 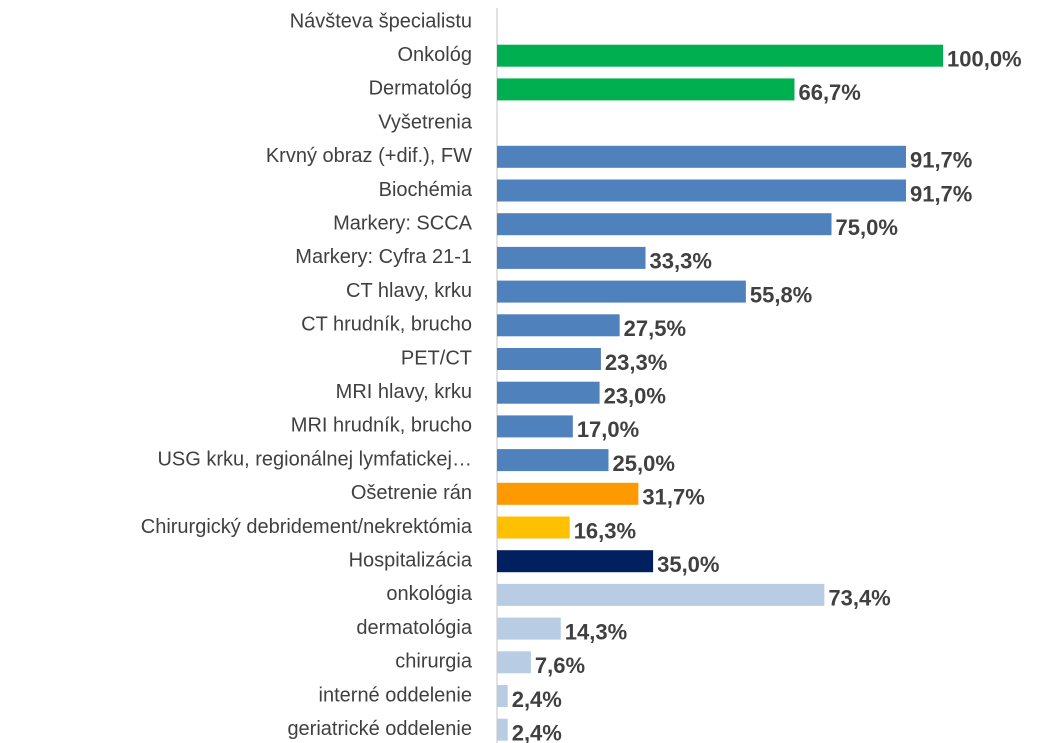 I want to click on category-label: Chirurgický debridement/nekrektómia, so click(x=307, y=527).